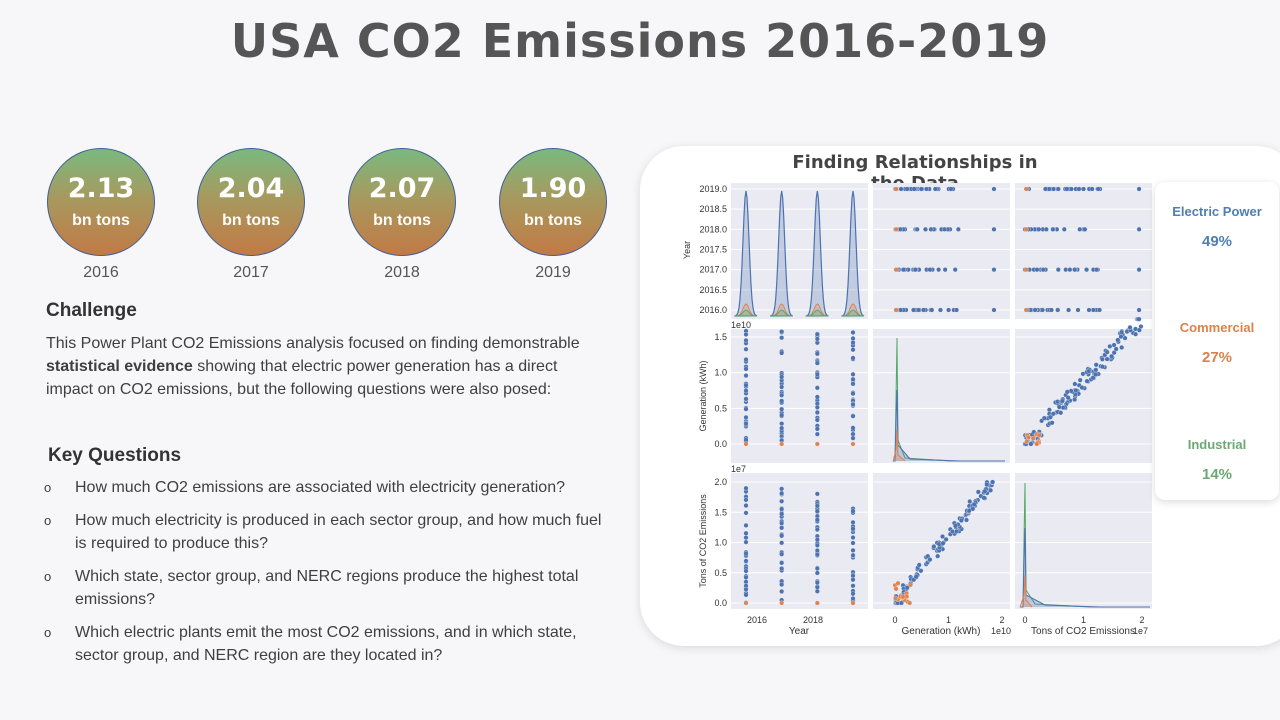 The width and height of the screenshot is (1280, 720). I want to click on stat-2019: 1.90 bn tons 2019, so click(553, 215).